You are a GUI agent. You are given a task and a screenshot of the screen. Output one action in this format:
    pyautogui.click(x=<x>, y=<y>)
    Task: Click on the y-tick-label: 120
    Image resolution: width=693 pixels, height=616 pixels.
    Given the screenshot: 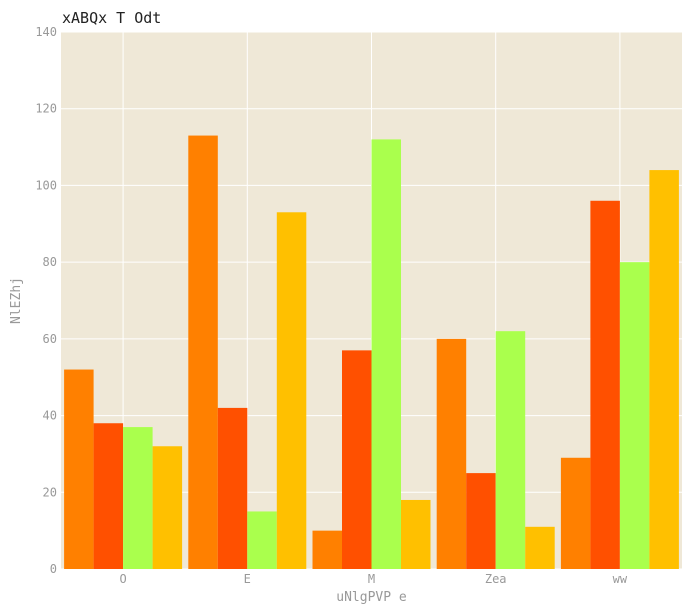 What is the action you would take?
    pyautogui.click(x=46, y=109)
    